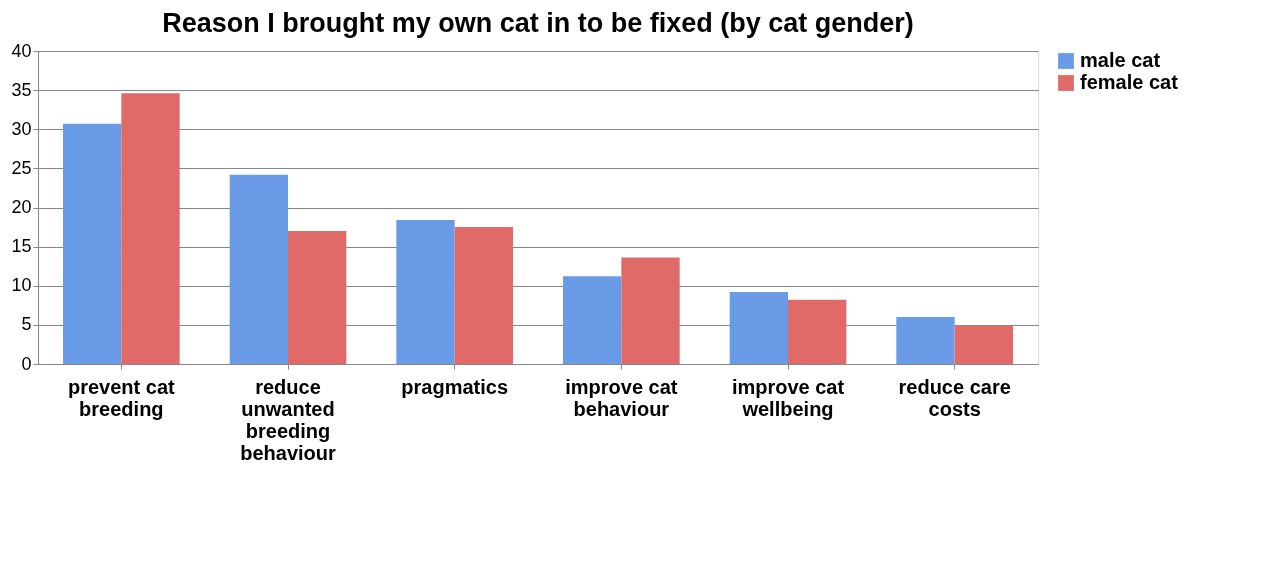  I want to click on x-tick-label: improve cat wellbeing, so click(788, 397).